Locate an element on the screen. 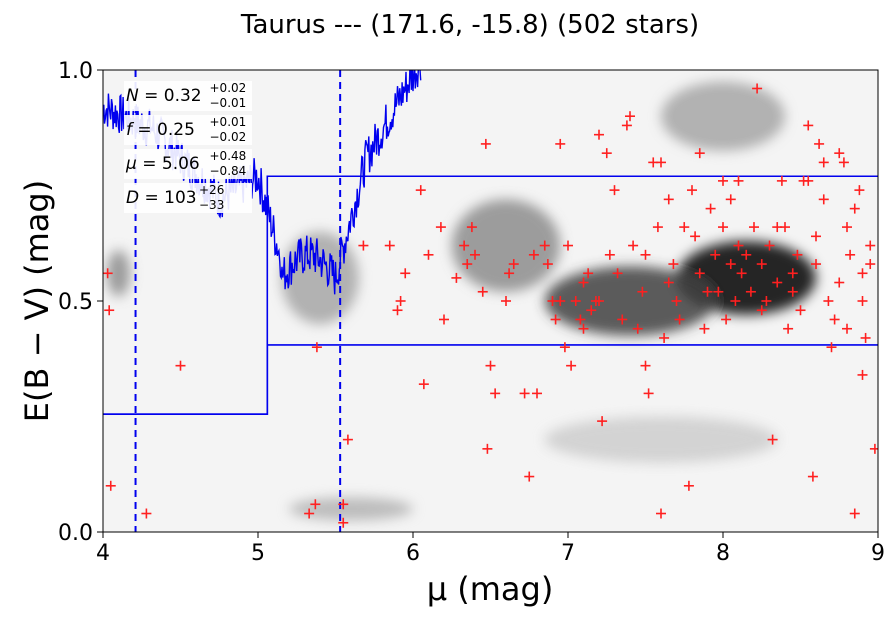 Image resolution: width=895 pixels, height=619 pixels. param-value: f = 0.25 is located at coordinates (160, 130).